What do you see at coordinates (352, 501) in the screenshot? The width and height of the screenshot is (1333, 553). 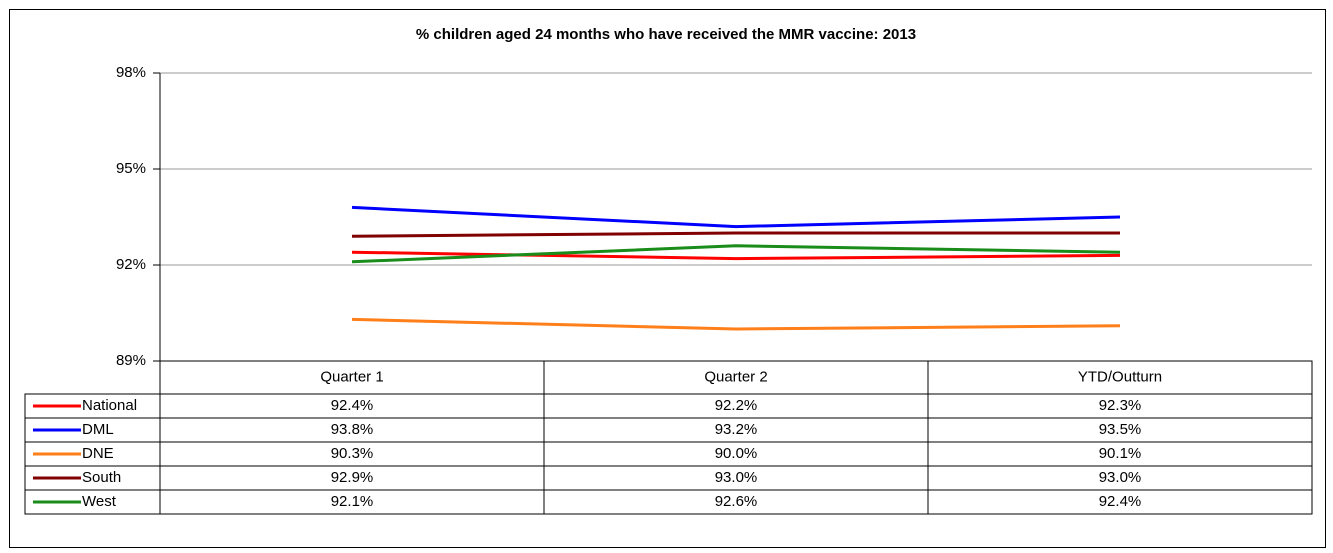 I see `table-value: 92.1%` at bounding box center [352, 501].